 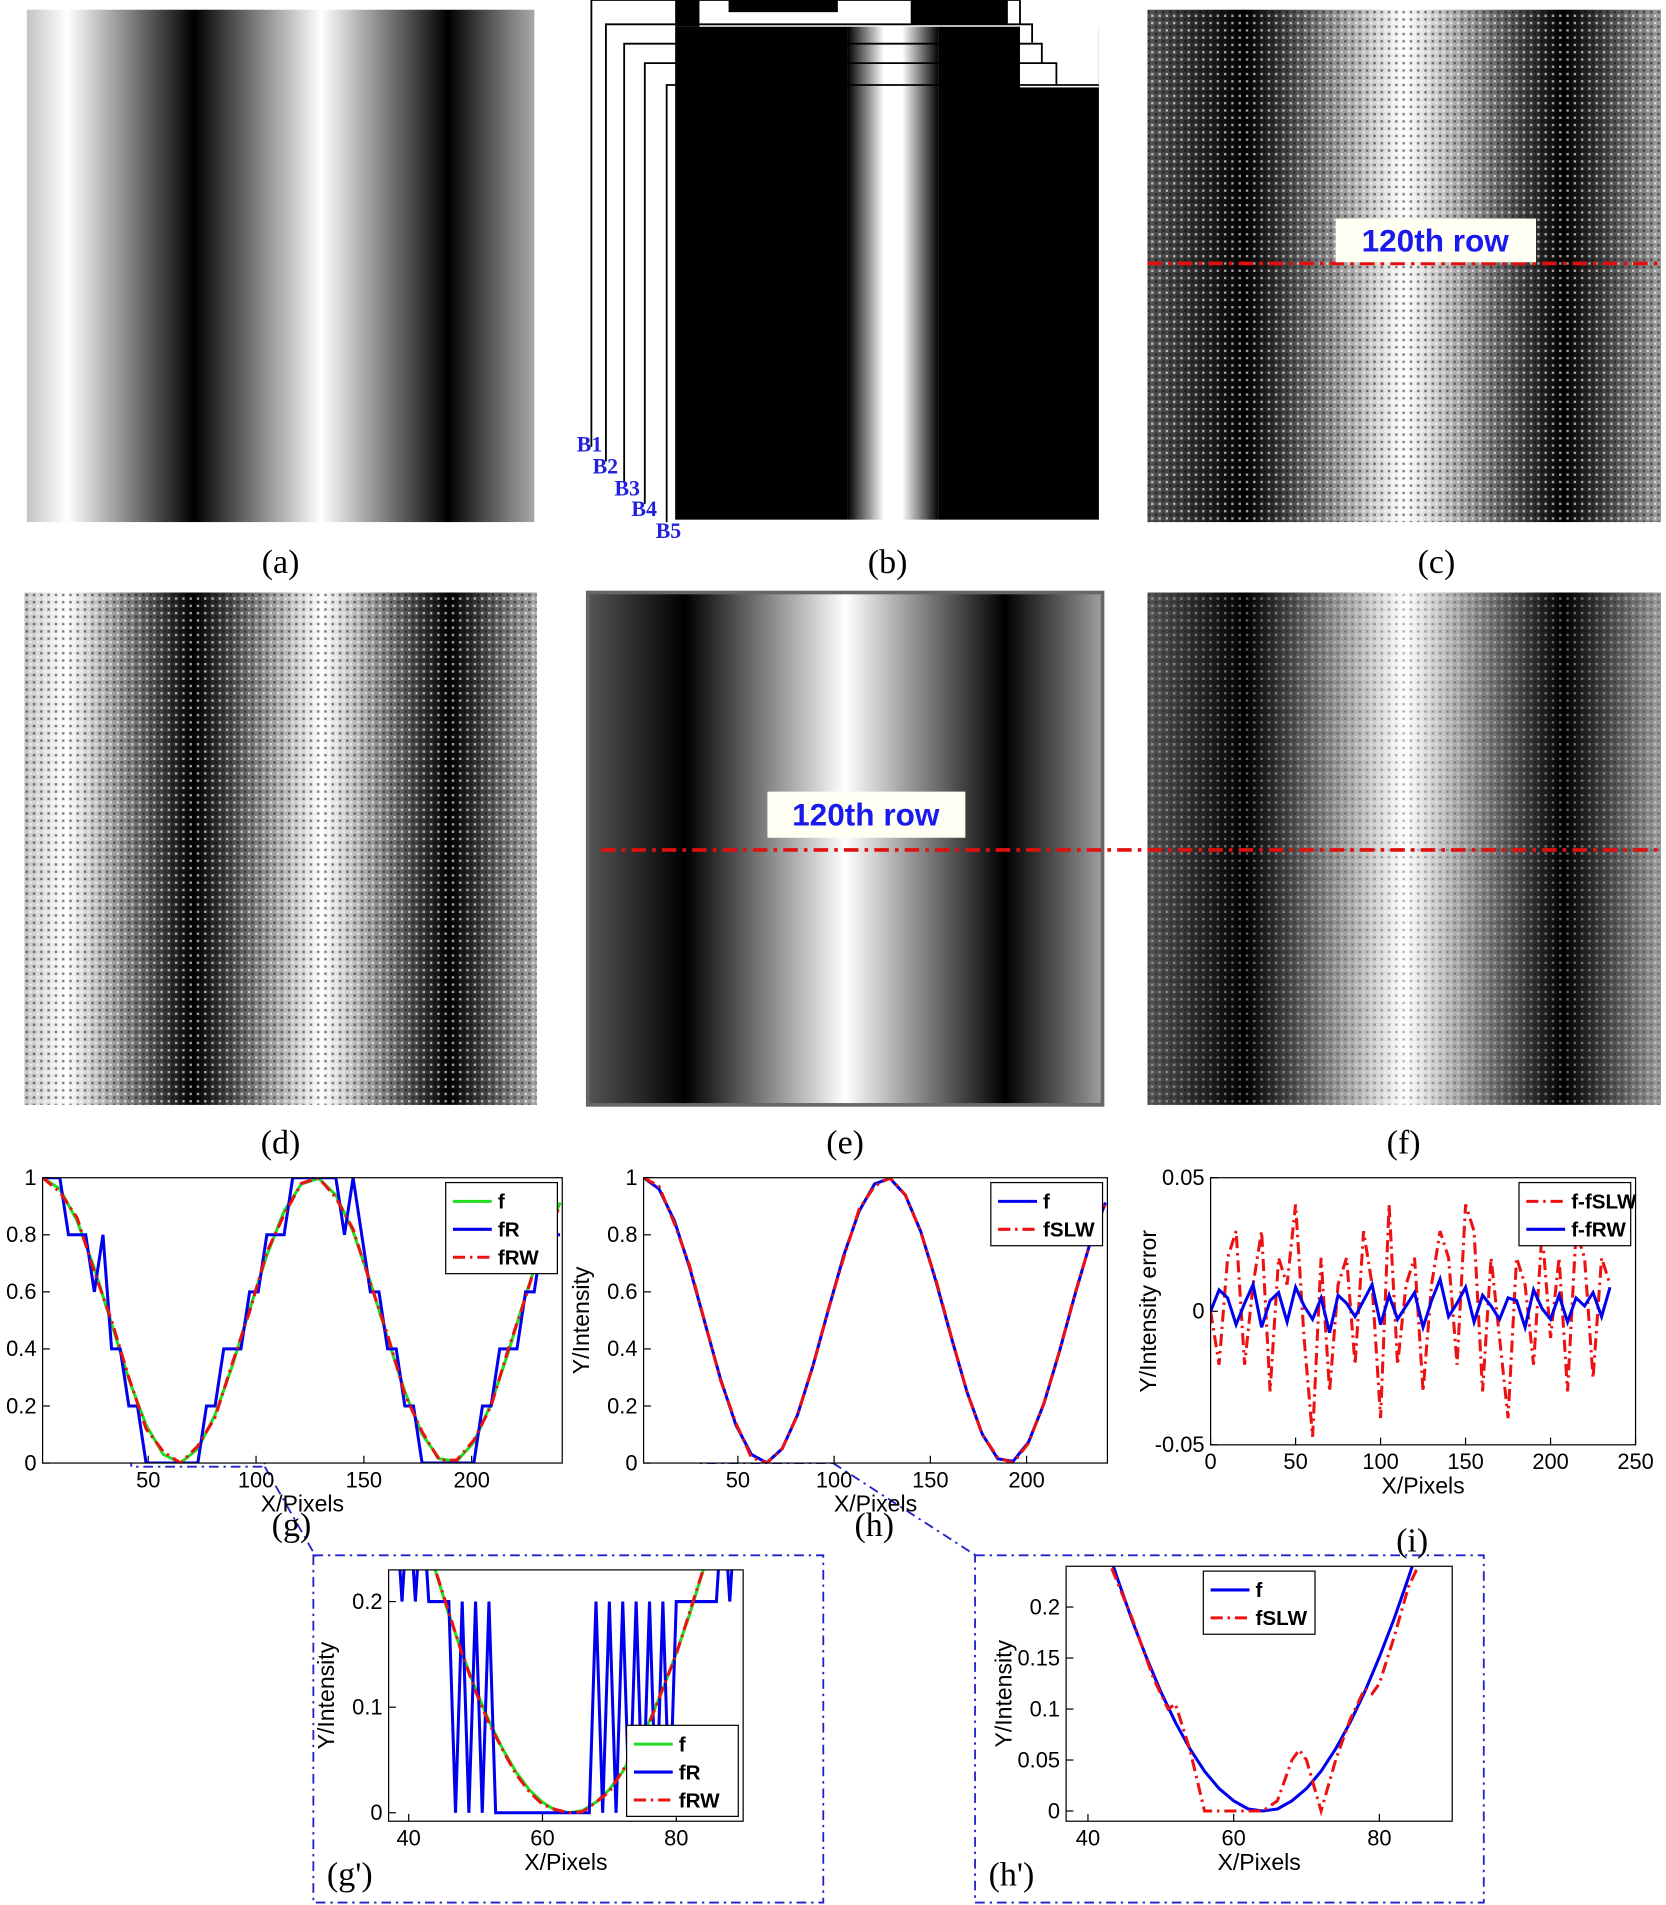 What do you see at coordinates (874, 1525) in the screenshot?
I see `chart-caption: (h)` at bounding box center [874, 1525].